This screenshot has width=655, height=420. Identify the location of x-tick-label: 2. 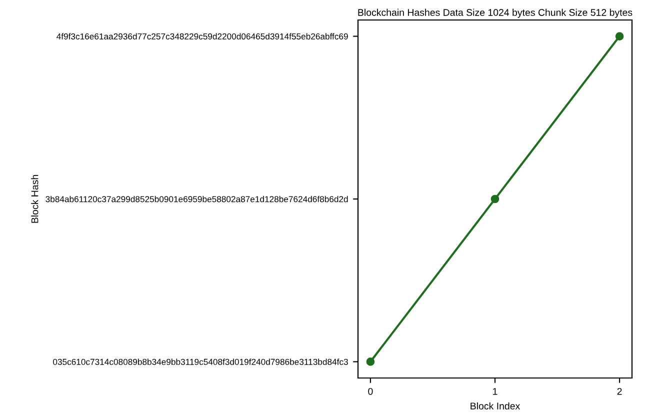
(619, 391).